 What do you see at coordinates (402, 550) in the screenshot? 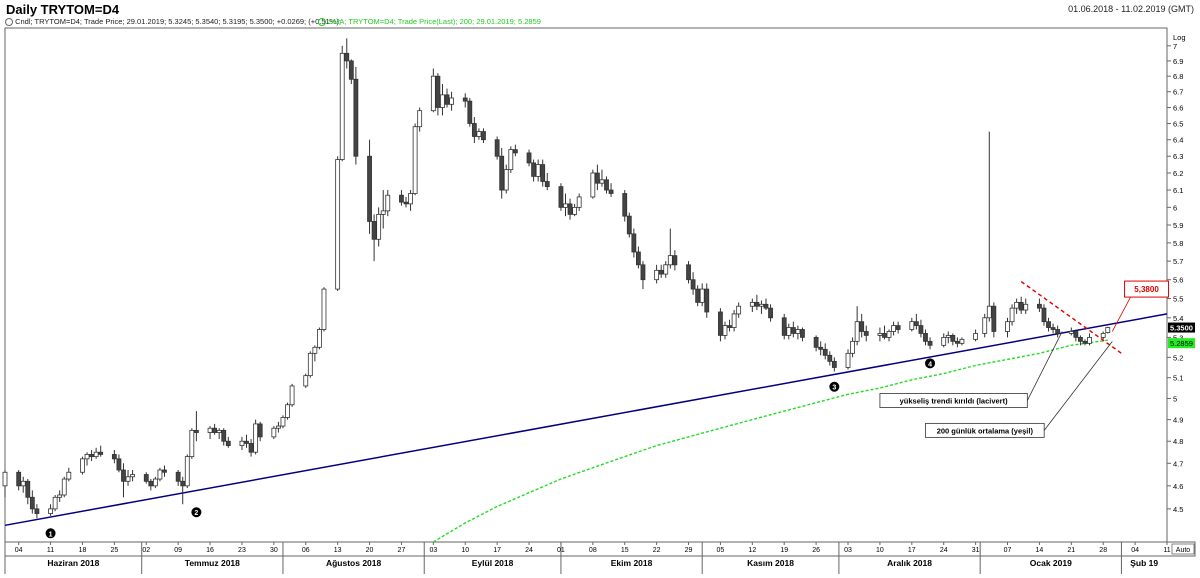
I see `x-tick-label: 27` at bounding box center [402, 550].